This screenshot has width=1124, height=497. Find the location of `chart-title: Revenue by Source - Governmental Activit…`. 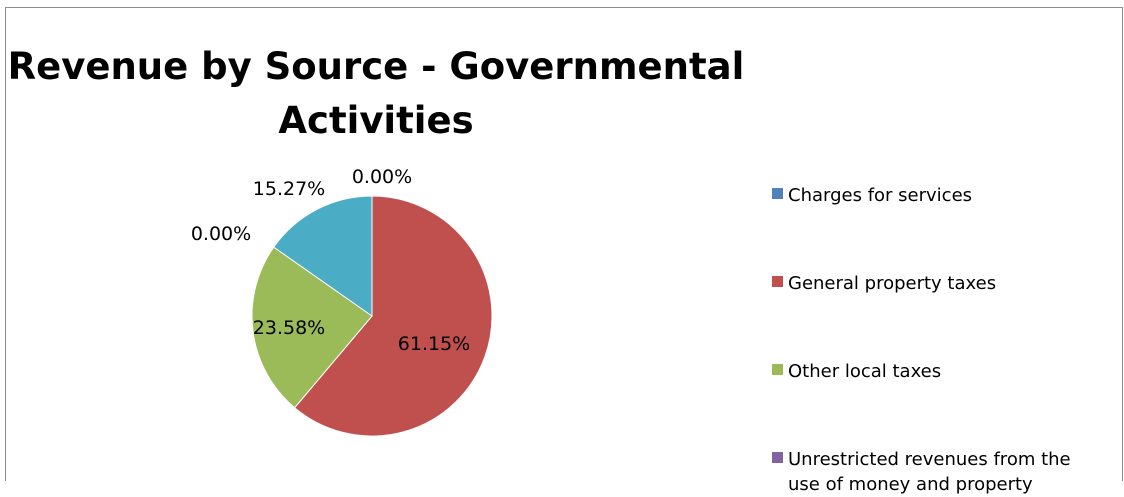

chart-title: Revenue by Source - Governmental Activit… is located at coordinates (376, 94).